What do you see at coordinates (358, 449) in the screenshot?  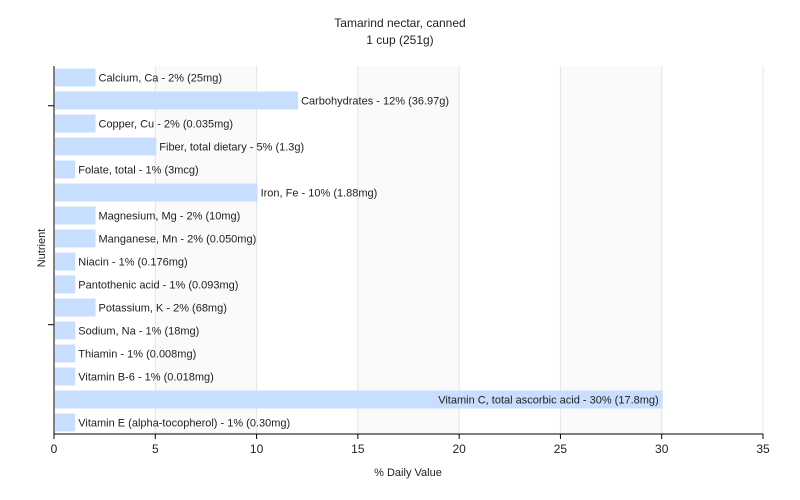 I see `x-tick-label: 15` at bounding box center [358, 449].